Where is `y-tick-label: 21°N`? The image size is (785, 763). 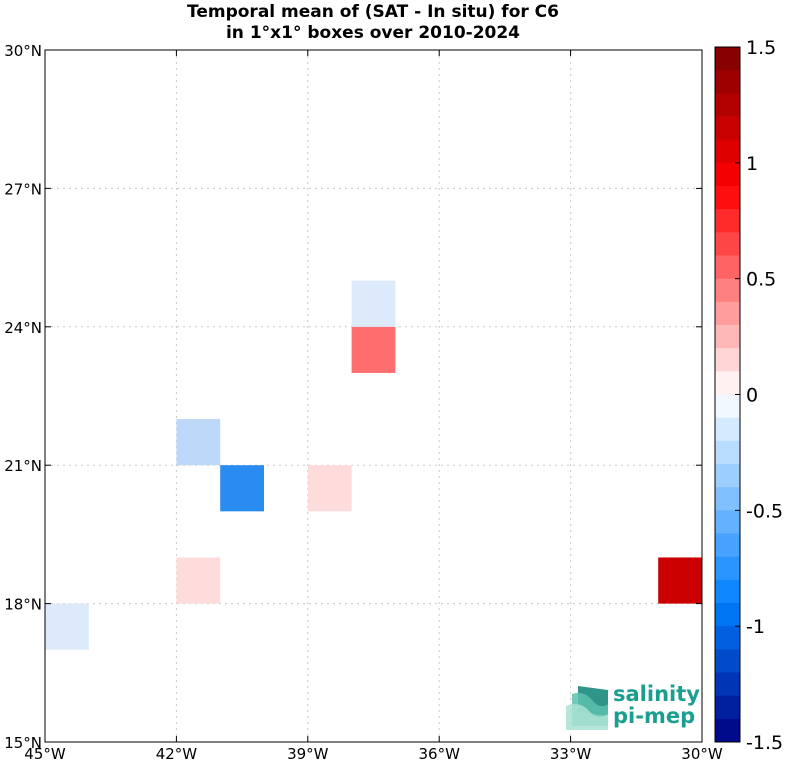 y-tick-label: 21°N is located at coordinates (23, 466).